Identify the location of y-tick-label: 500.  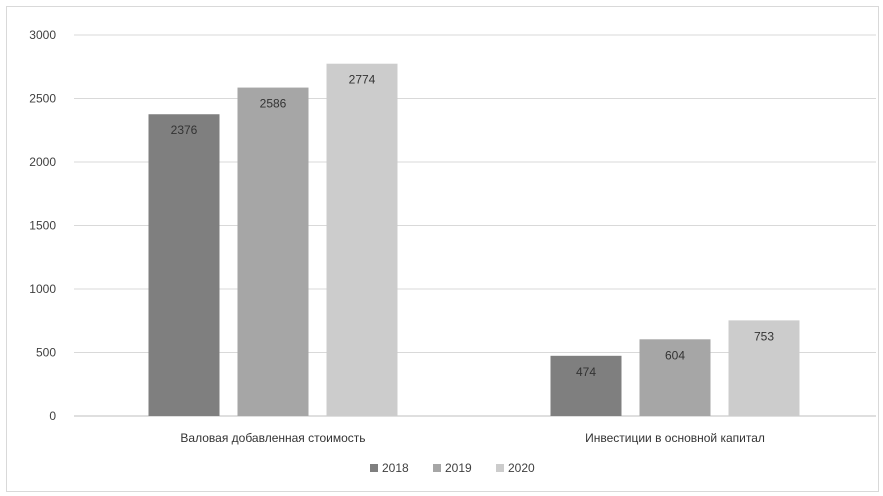
(46, 353).